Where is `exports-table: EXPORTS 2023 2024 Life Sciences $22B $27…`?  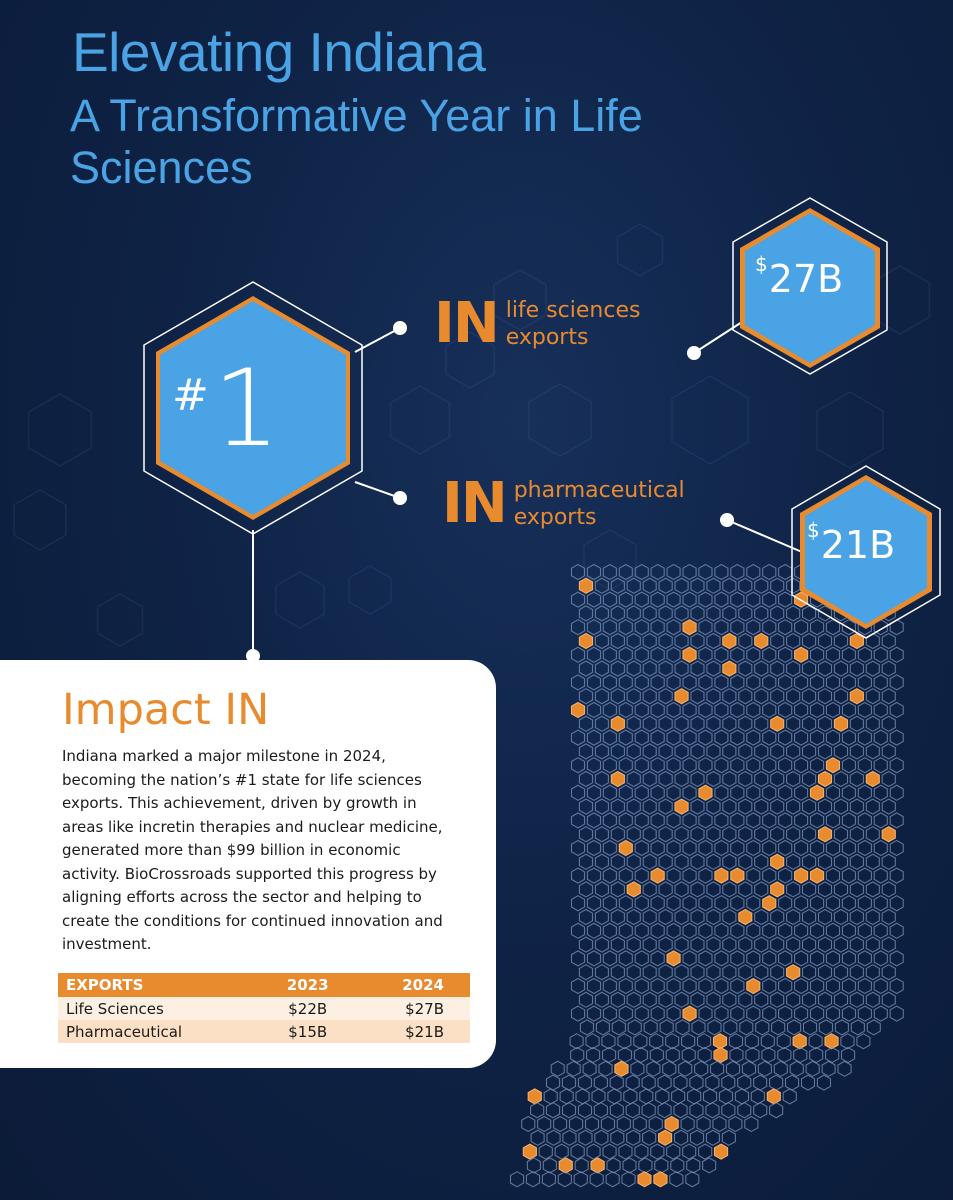
exports-table: EXPORTS 2023 2024 Life Sciences $22B $27… is located at coordinates (264, 1008).